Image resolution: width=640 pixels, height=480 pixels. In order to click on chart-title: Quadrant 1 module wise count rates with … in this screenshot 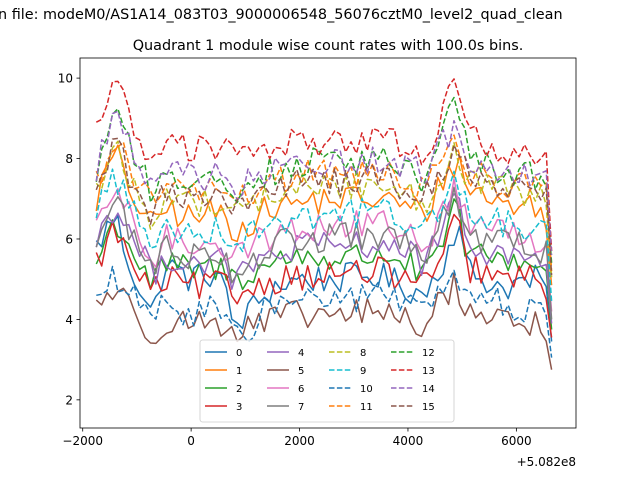, I will do `click(328, 46)`.